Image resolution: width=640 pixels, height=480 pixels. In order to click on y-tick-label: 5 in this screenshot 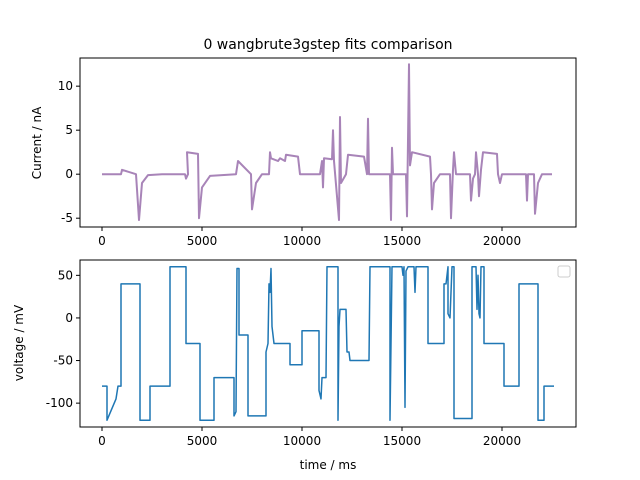, I will do `click(69, 130)`.